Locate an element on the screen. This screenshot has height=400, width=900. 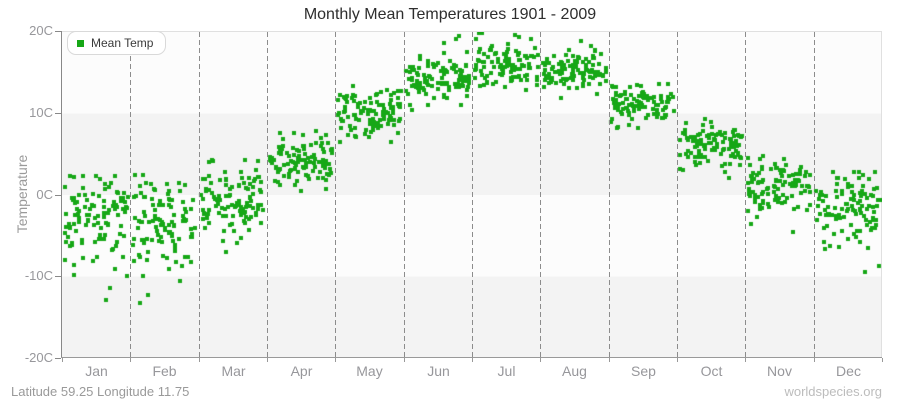
y-tick-label: 20C is located at coordinates (41, 30).